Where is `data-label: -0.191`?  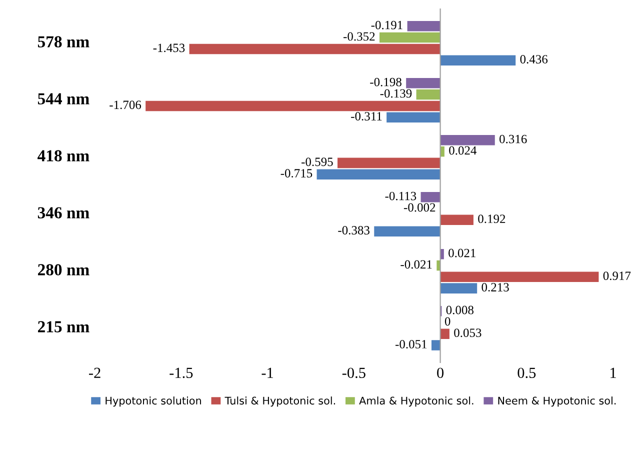
data-label: -0.191 is located at coordinates (386, 25).